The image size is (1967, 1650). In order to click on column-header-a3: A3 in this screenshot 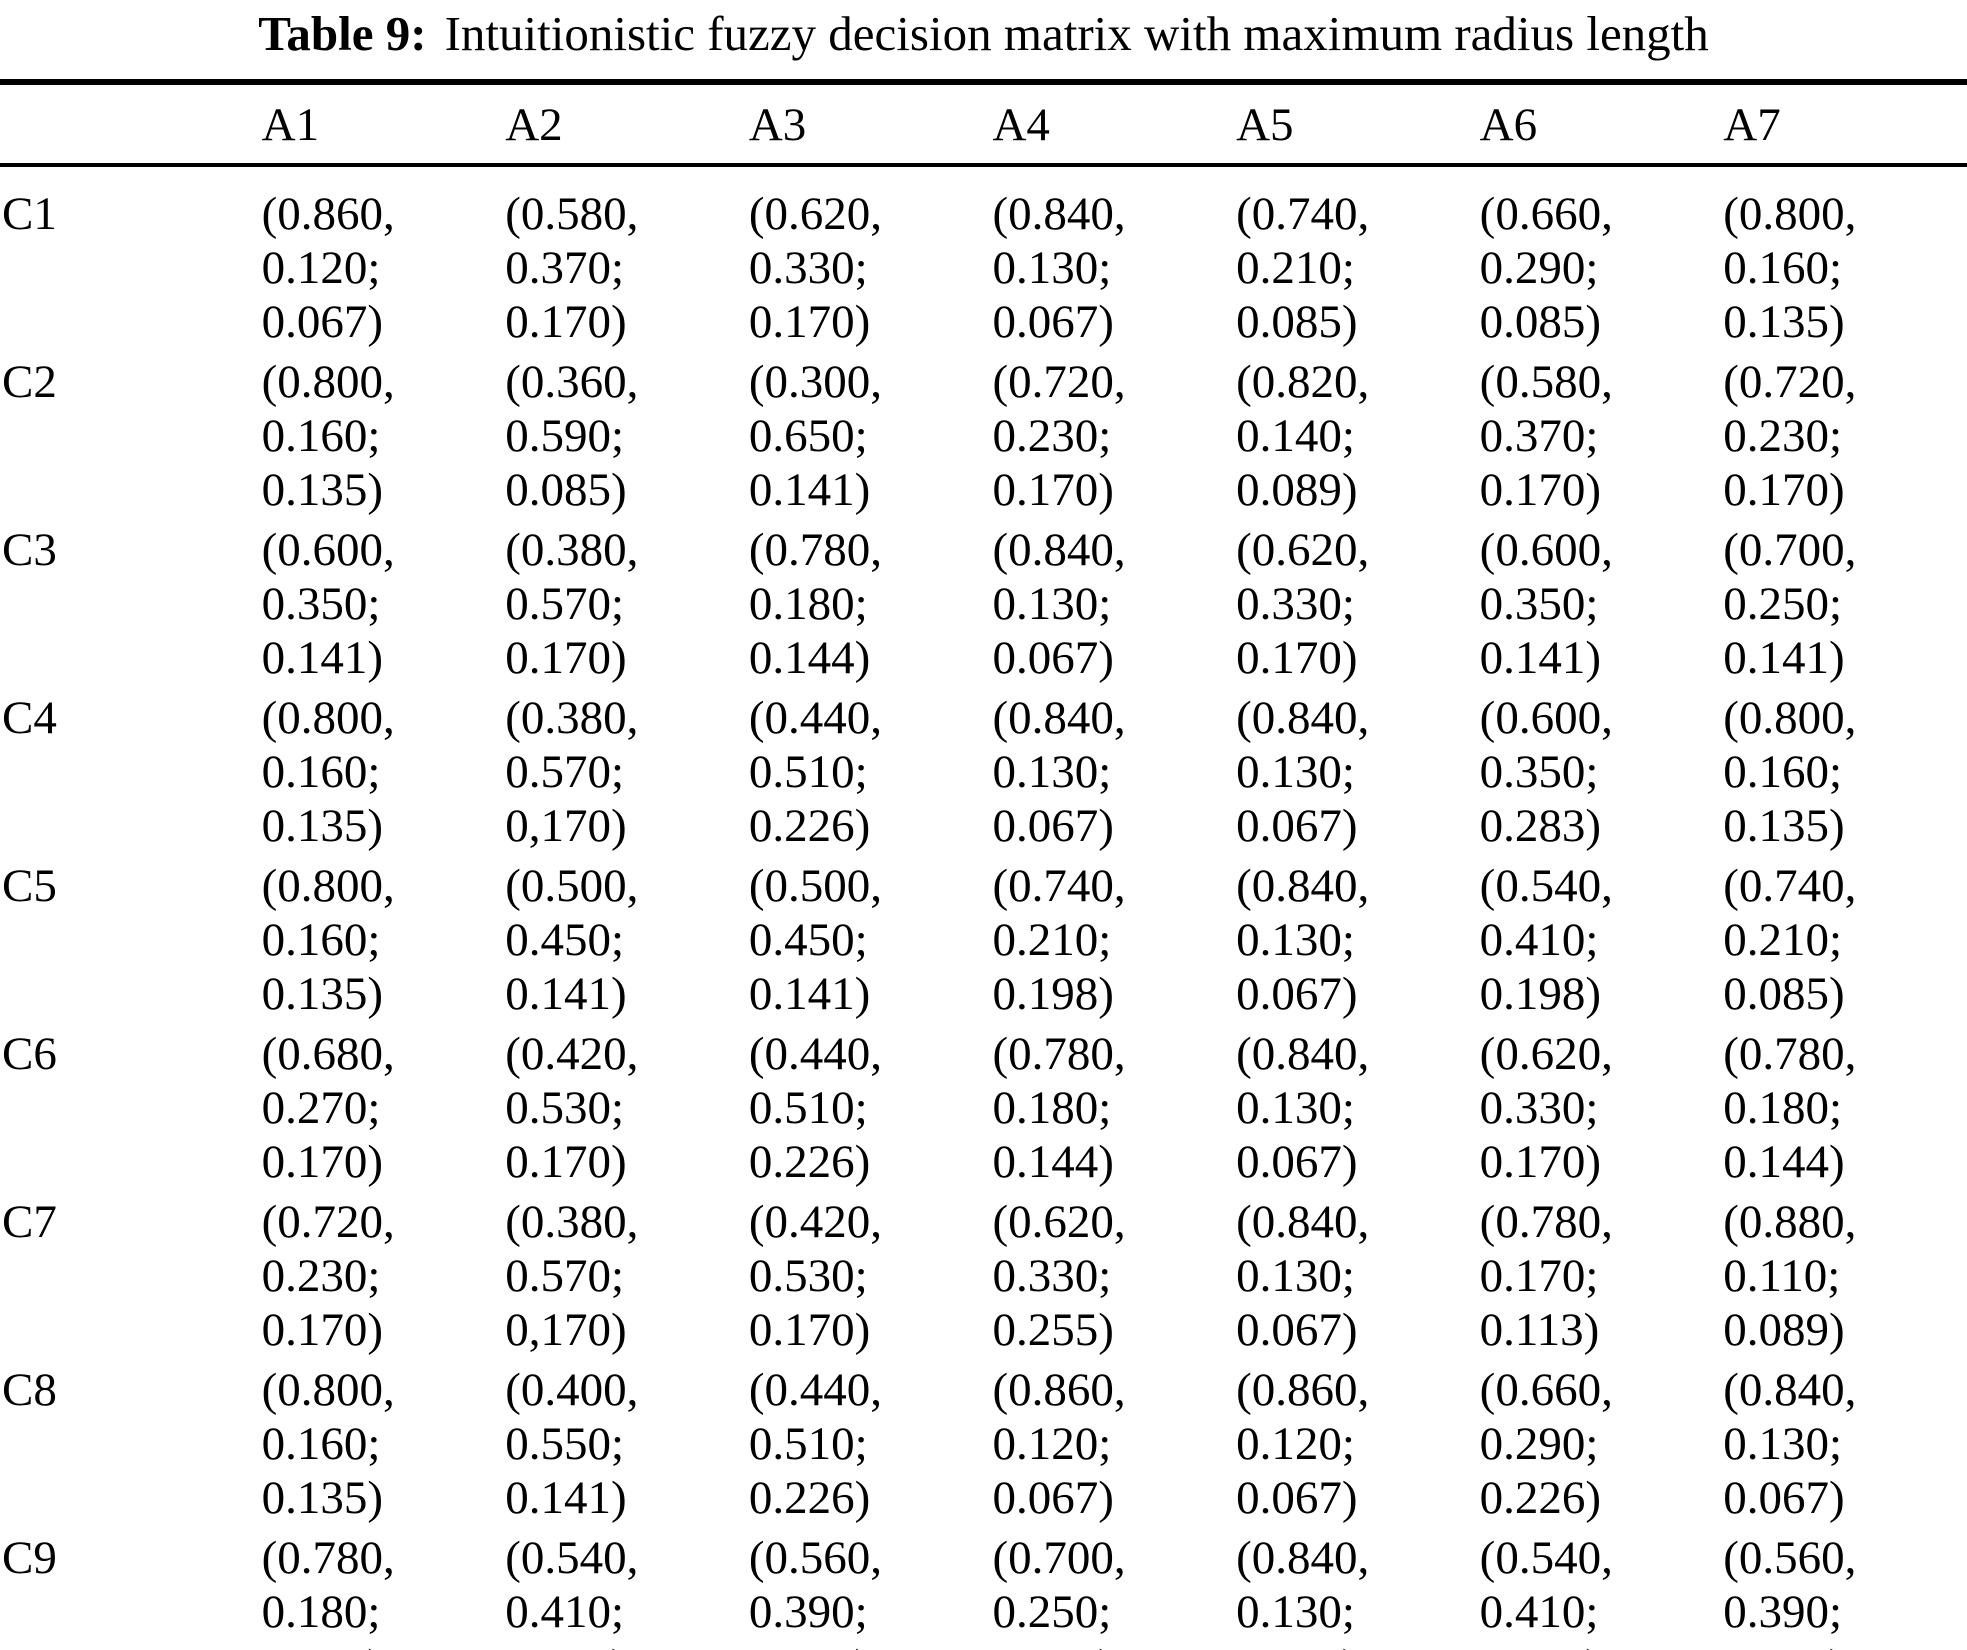, I will do `click(870, 124)`.